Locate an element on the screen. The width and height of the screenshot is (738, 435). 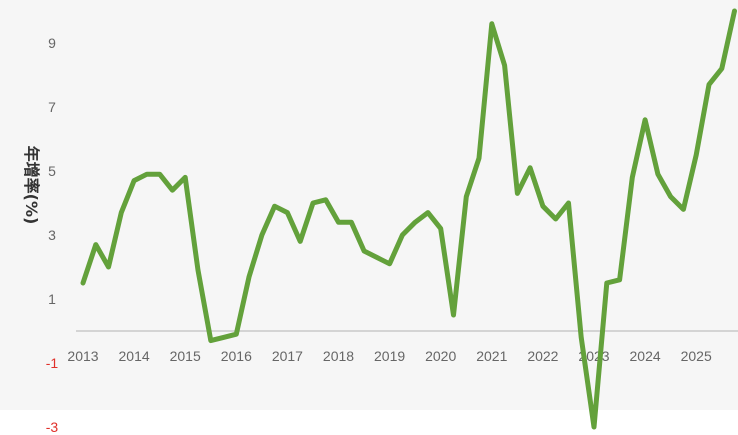
x-tick-label: 2021 is located at coordinates (491, 356).